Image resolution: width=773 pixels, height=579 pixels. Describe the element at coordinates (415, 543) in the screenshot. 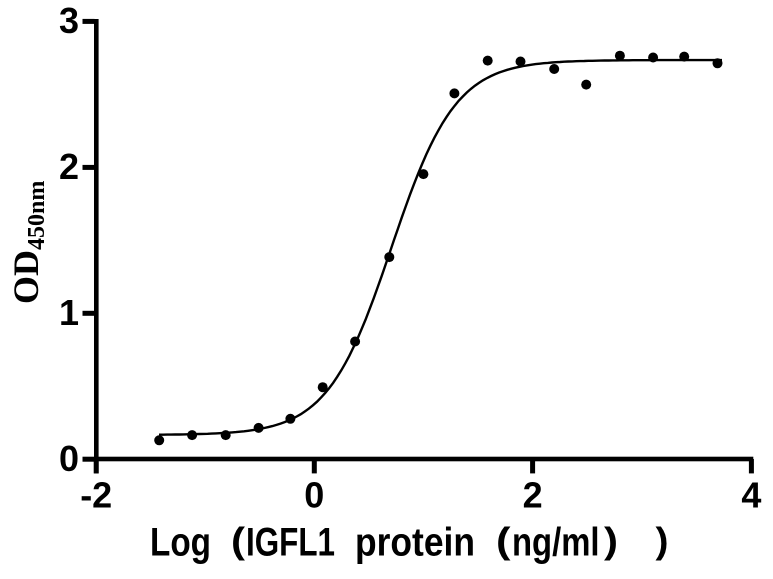

I see `svg-text: protein` at that location.